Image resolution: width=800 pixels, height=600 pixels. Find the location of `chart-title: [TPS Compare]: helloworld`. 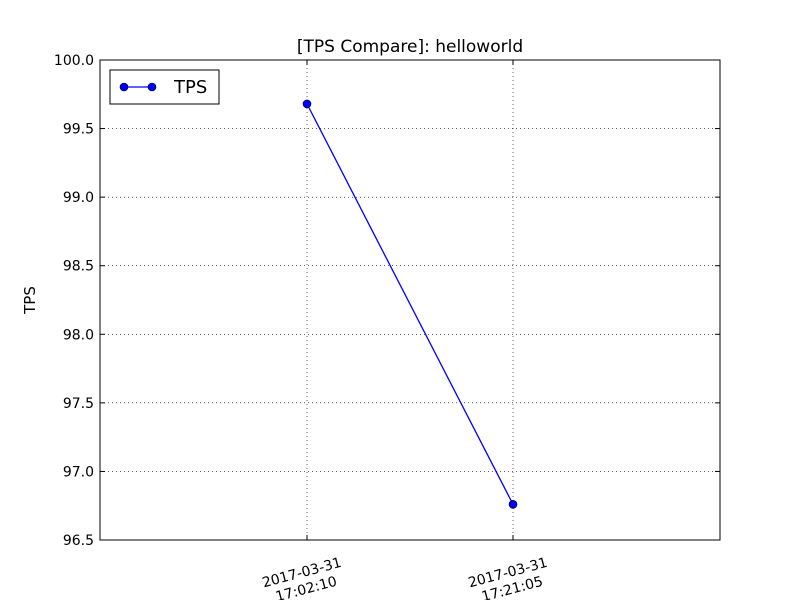

chart-title: [TPS Compare]: helloworld is located at coordinates (410, 47).